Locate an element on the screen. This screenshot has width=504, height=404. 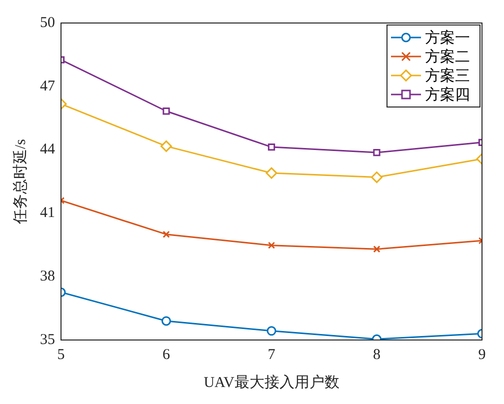
x-tick-label: 5 is located at coordinates (61, 354).